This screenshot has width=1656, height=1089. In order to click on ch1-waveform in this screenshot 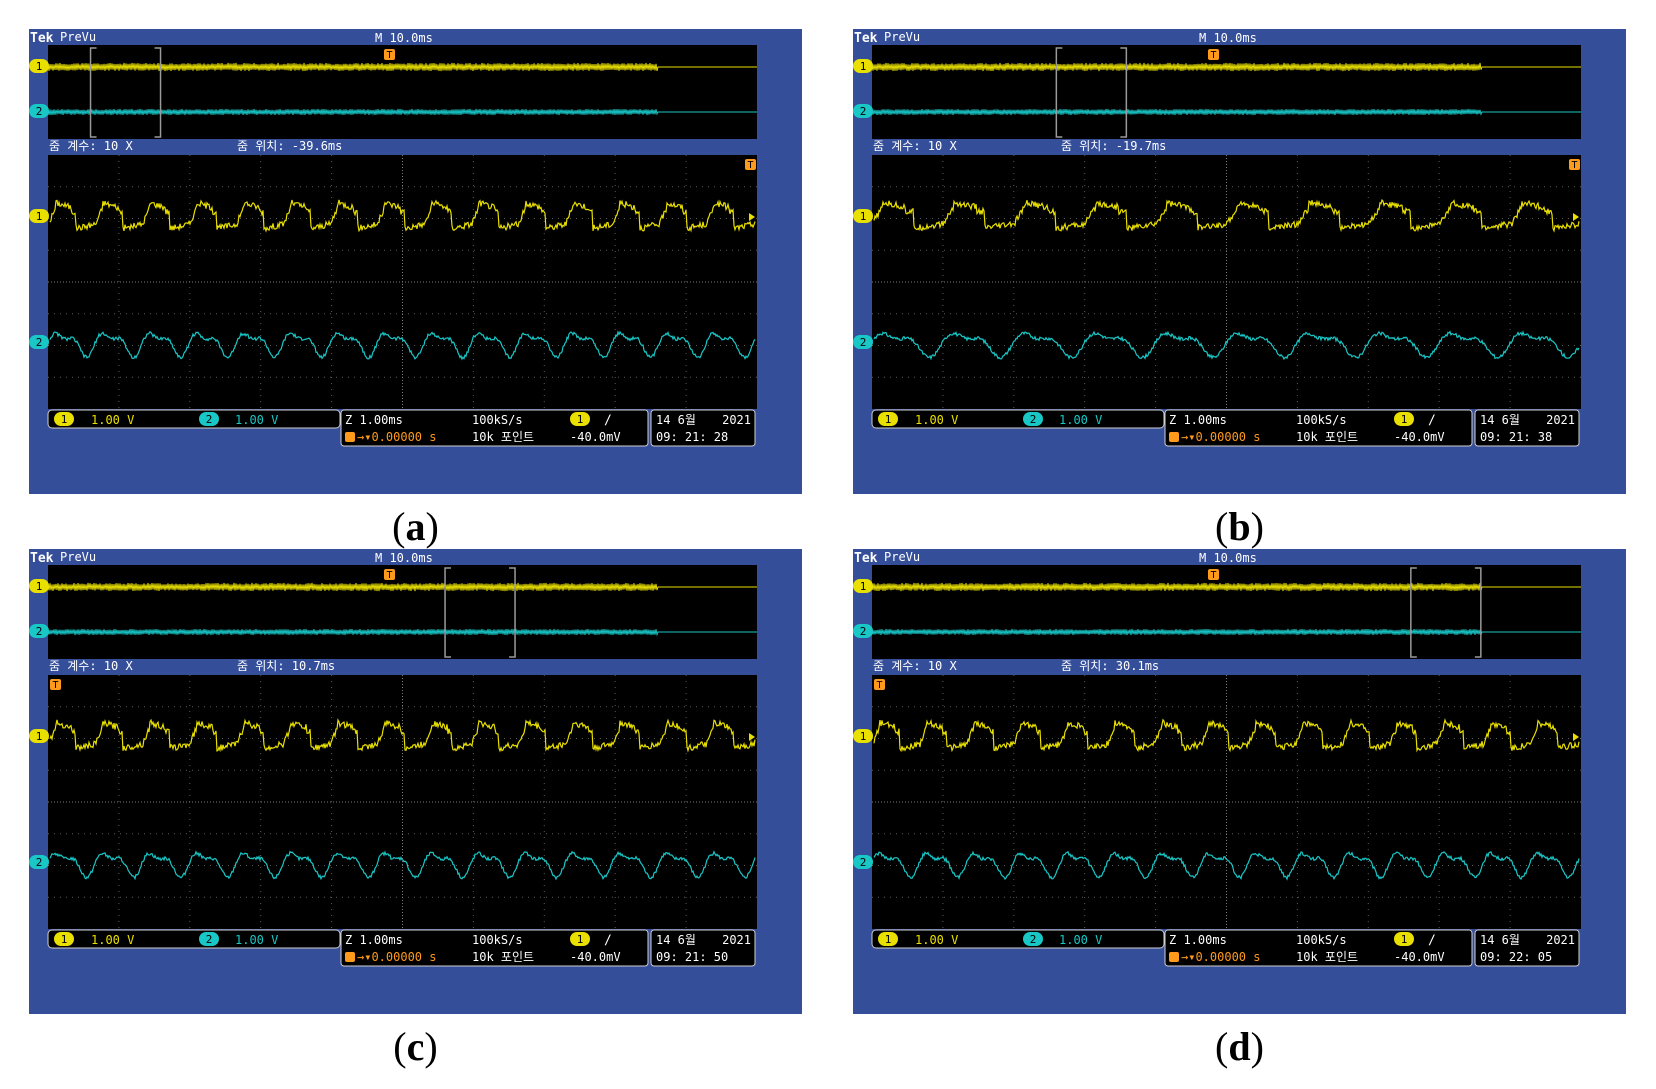, I will do `click(402, 216)`.